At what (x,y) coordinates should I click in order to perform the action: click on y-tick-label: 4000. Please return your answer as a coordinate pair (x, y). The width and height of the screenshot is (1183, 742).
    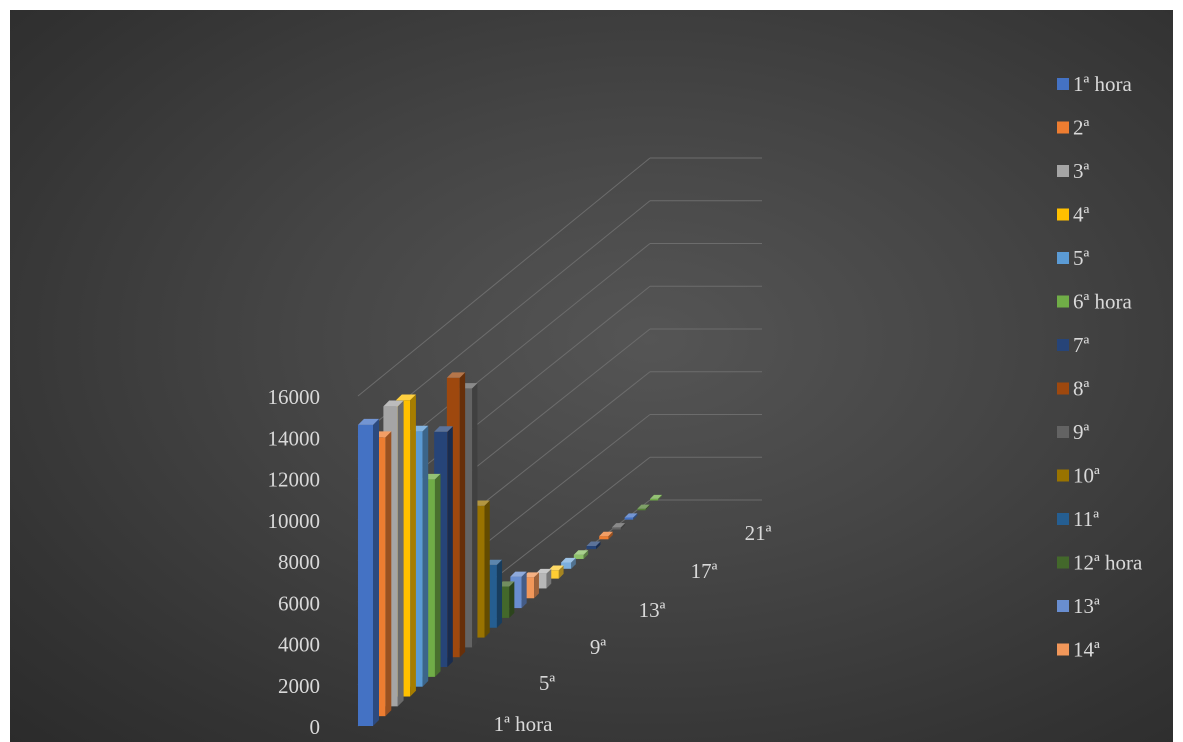
    Looking at the image, I should click on (299, 645).